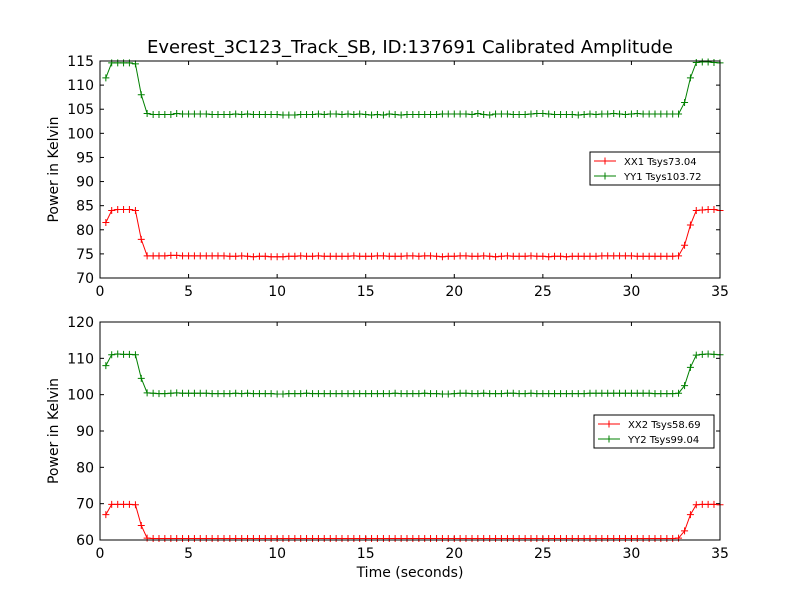 The height and width of the screenshot is (600, 800). Describe the element at coordinates (663, 440) in the screenshot. I see `legend-label: YY2 Tsys99.04` at that location.